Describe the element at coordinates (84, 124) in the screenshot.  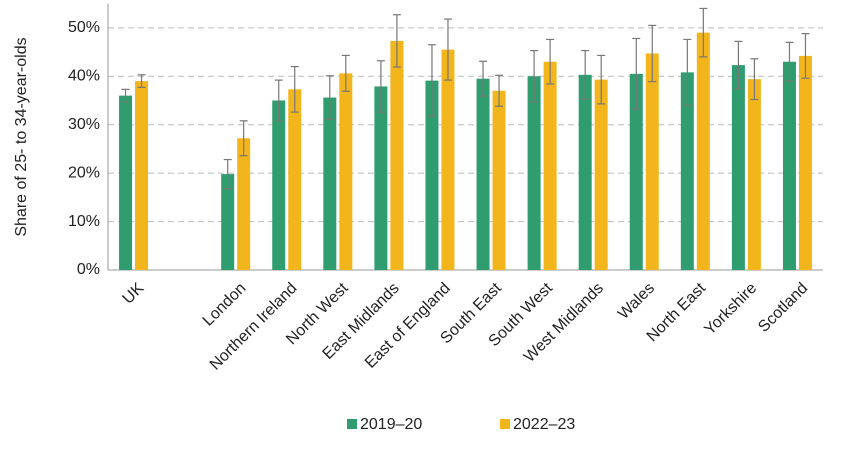
I see `y-tick-label: 30%` at that location.